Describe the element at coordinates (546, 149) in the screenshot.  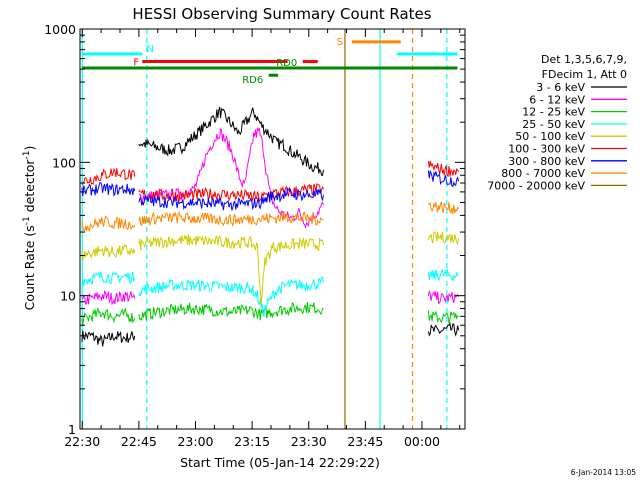
I see `legend-label: 100 - 300 keV` at that location.